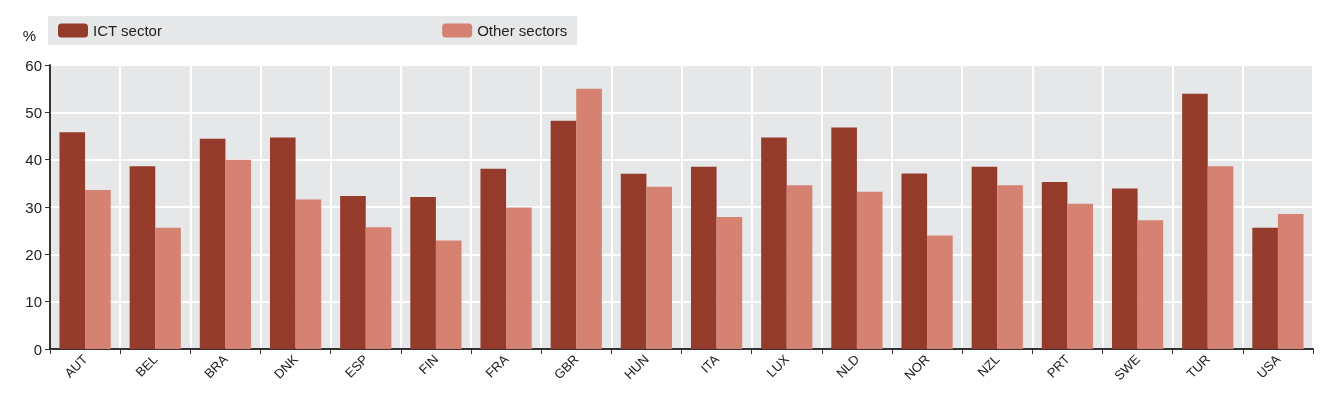 Image resolution: width=1325 pixels, height=401 pixels. I want to click on y-axis-title: %, so click(29, 35).